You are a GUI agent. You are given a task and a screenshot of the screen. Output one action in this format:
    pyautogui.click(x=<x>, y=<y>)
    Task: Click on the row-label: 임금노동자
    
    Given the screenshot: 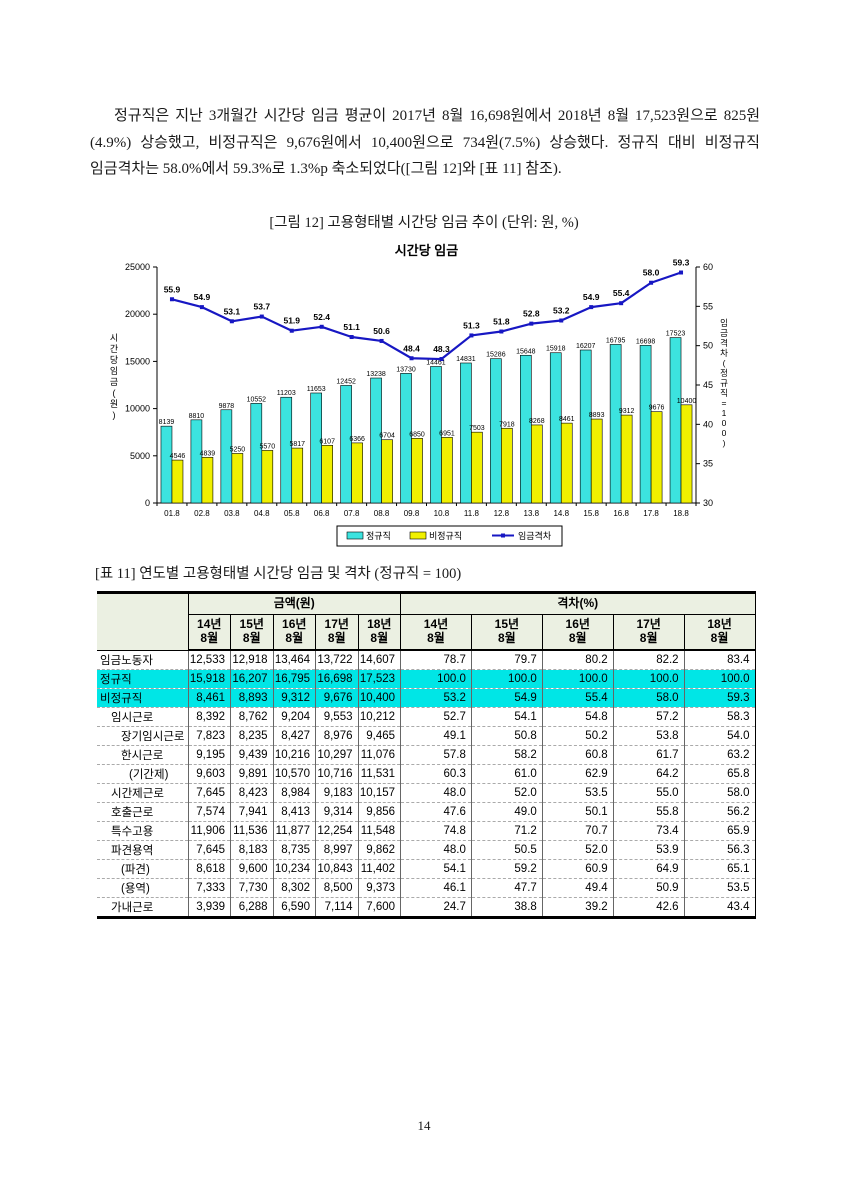 What is the action you would take?
    pyautogui.click(x=126, y=660)
    